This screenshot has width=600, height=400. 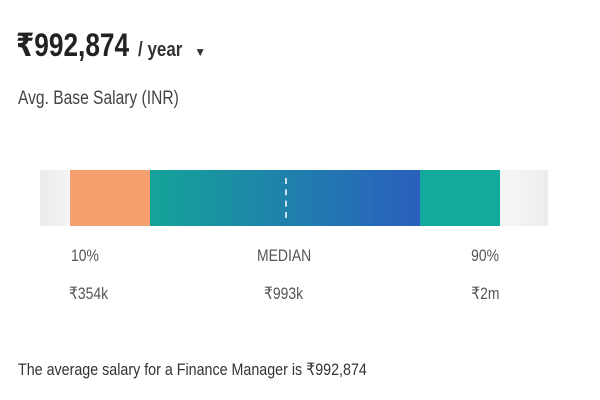 I want to click on salary-range-bar, so click(x=294, y=198).